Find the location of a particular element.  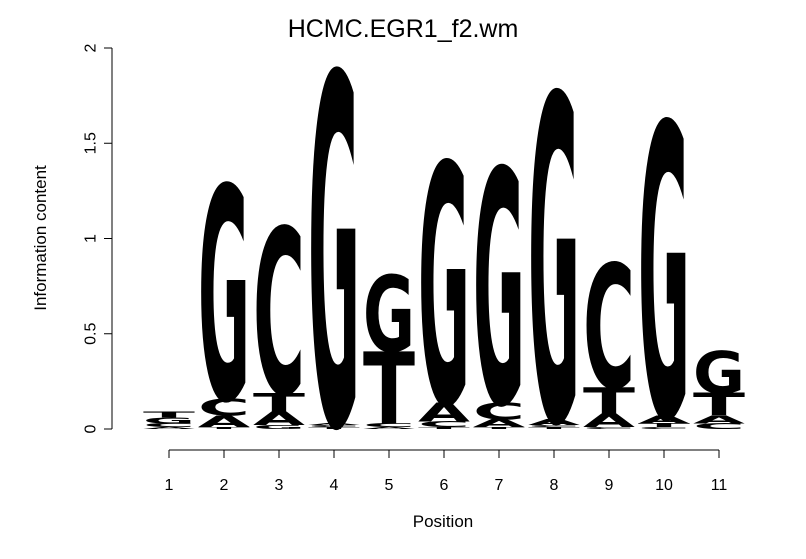

y-tick-label: 2 is located at coordinates (91, 47).